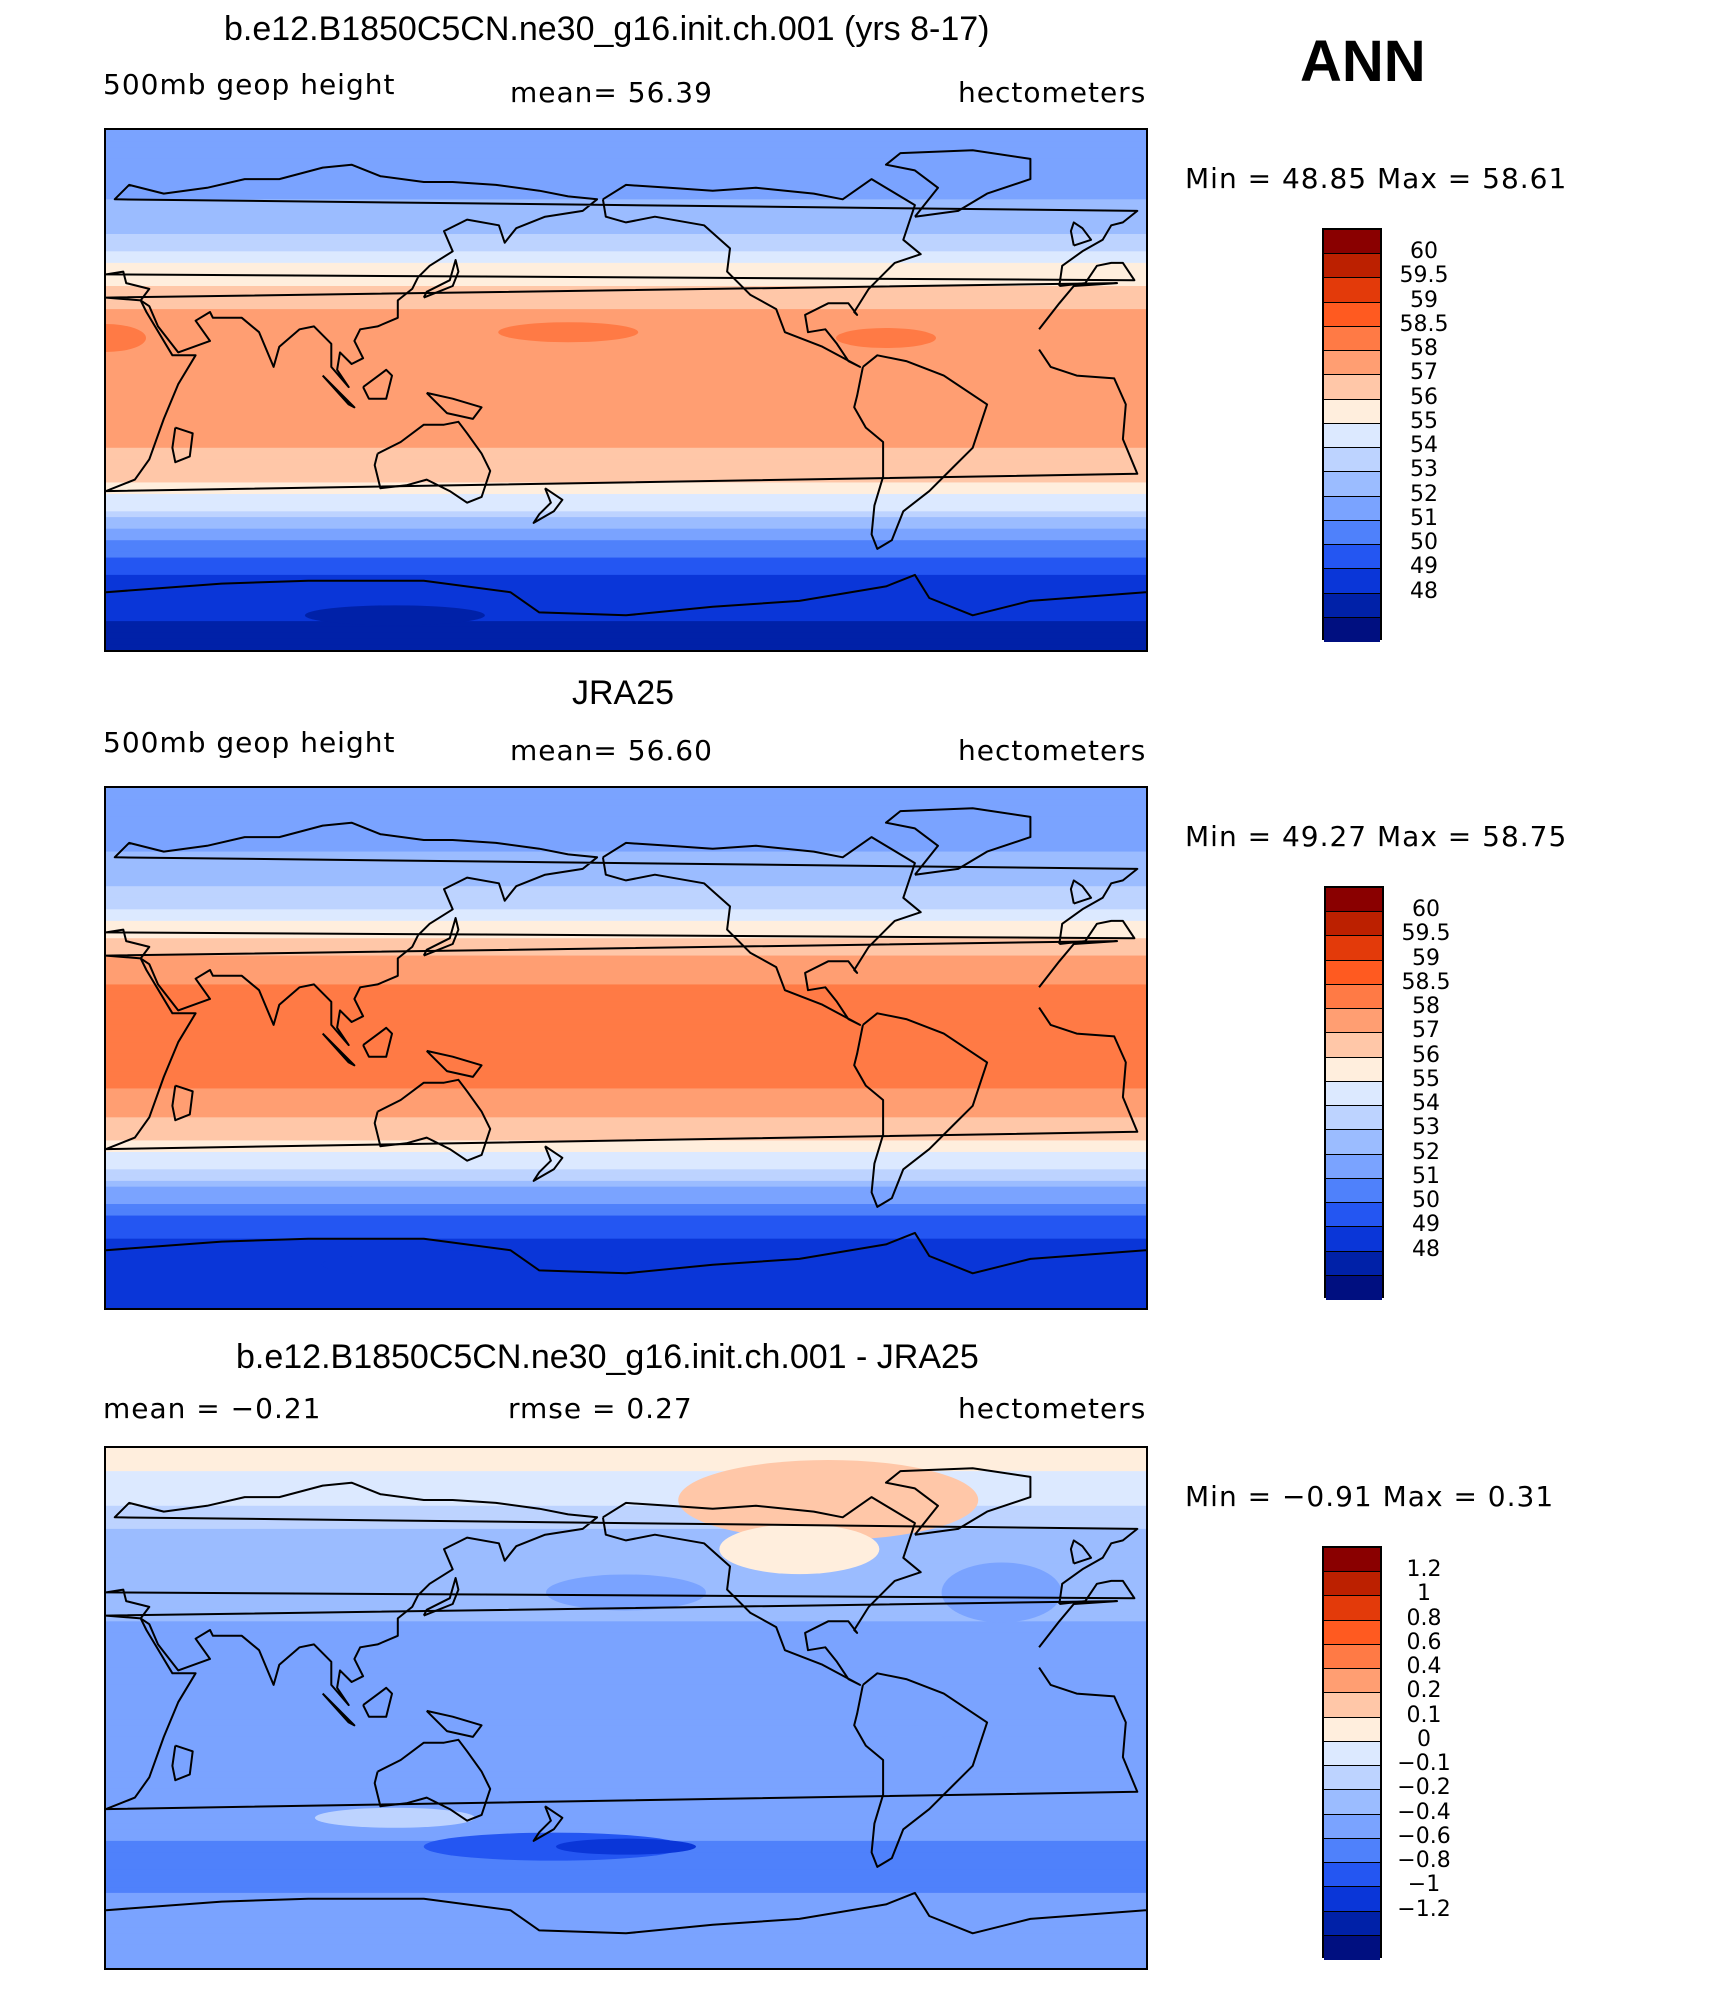  I want to click on colorbar-tick-label: 54, so click(1424, 446).